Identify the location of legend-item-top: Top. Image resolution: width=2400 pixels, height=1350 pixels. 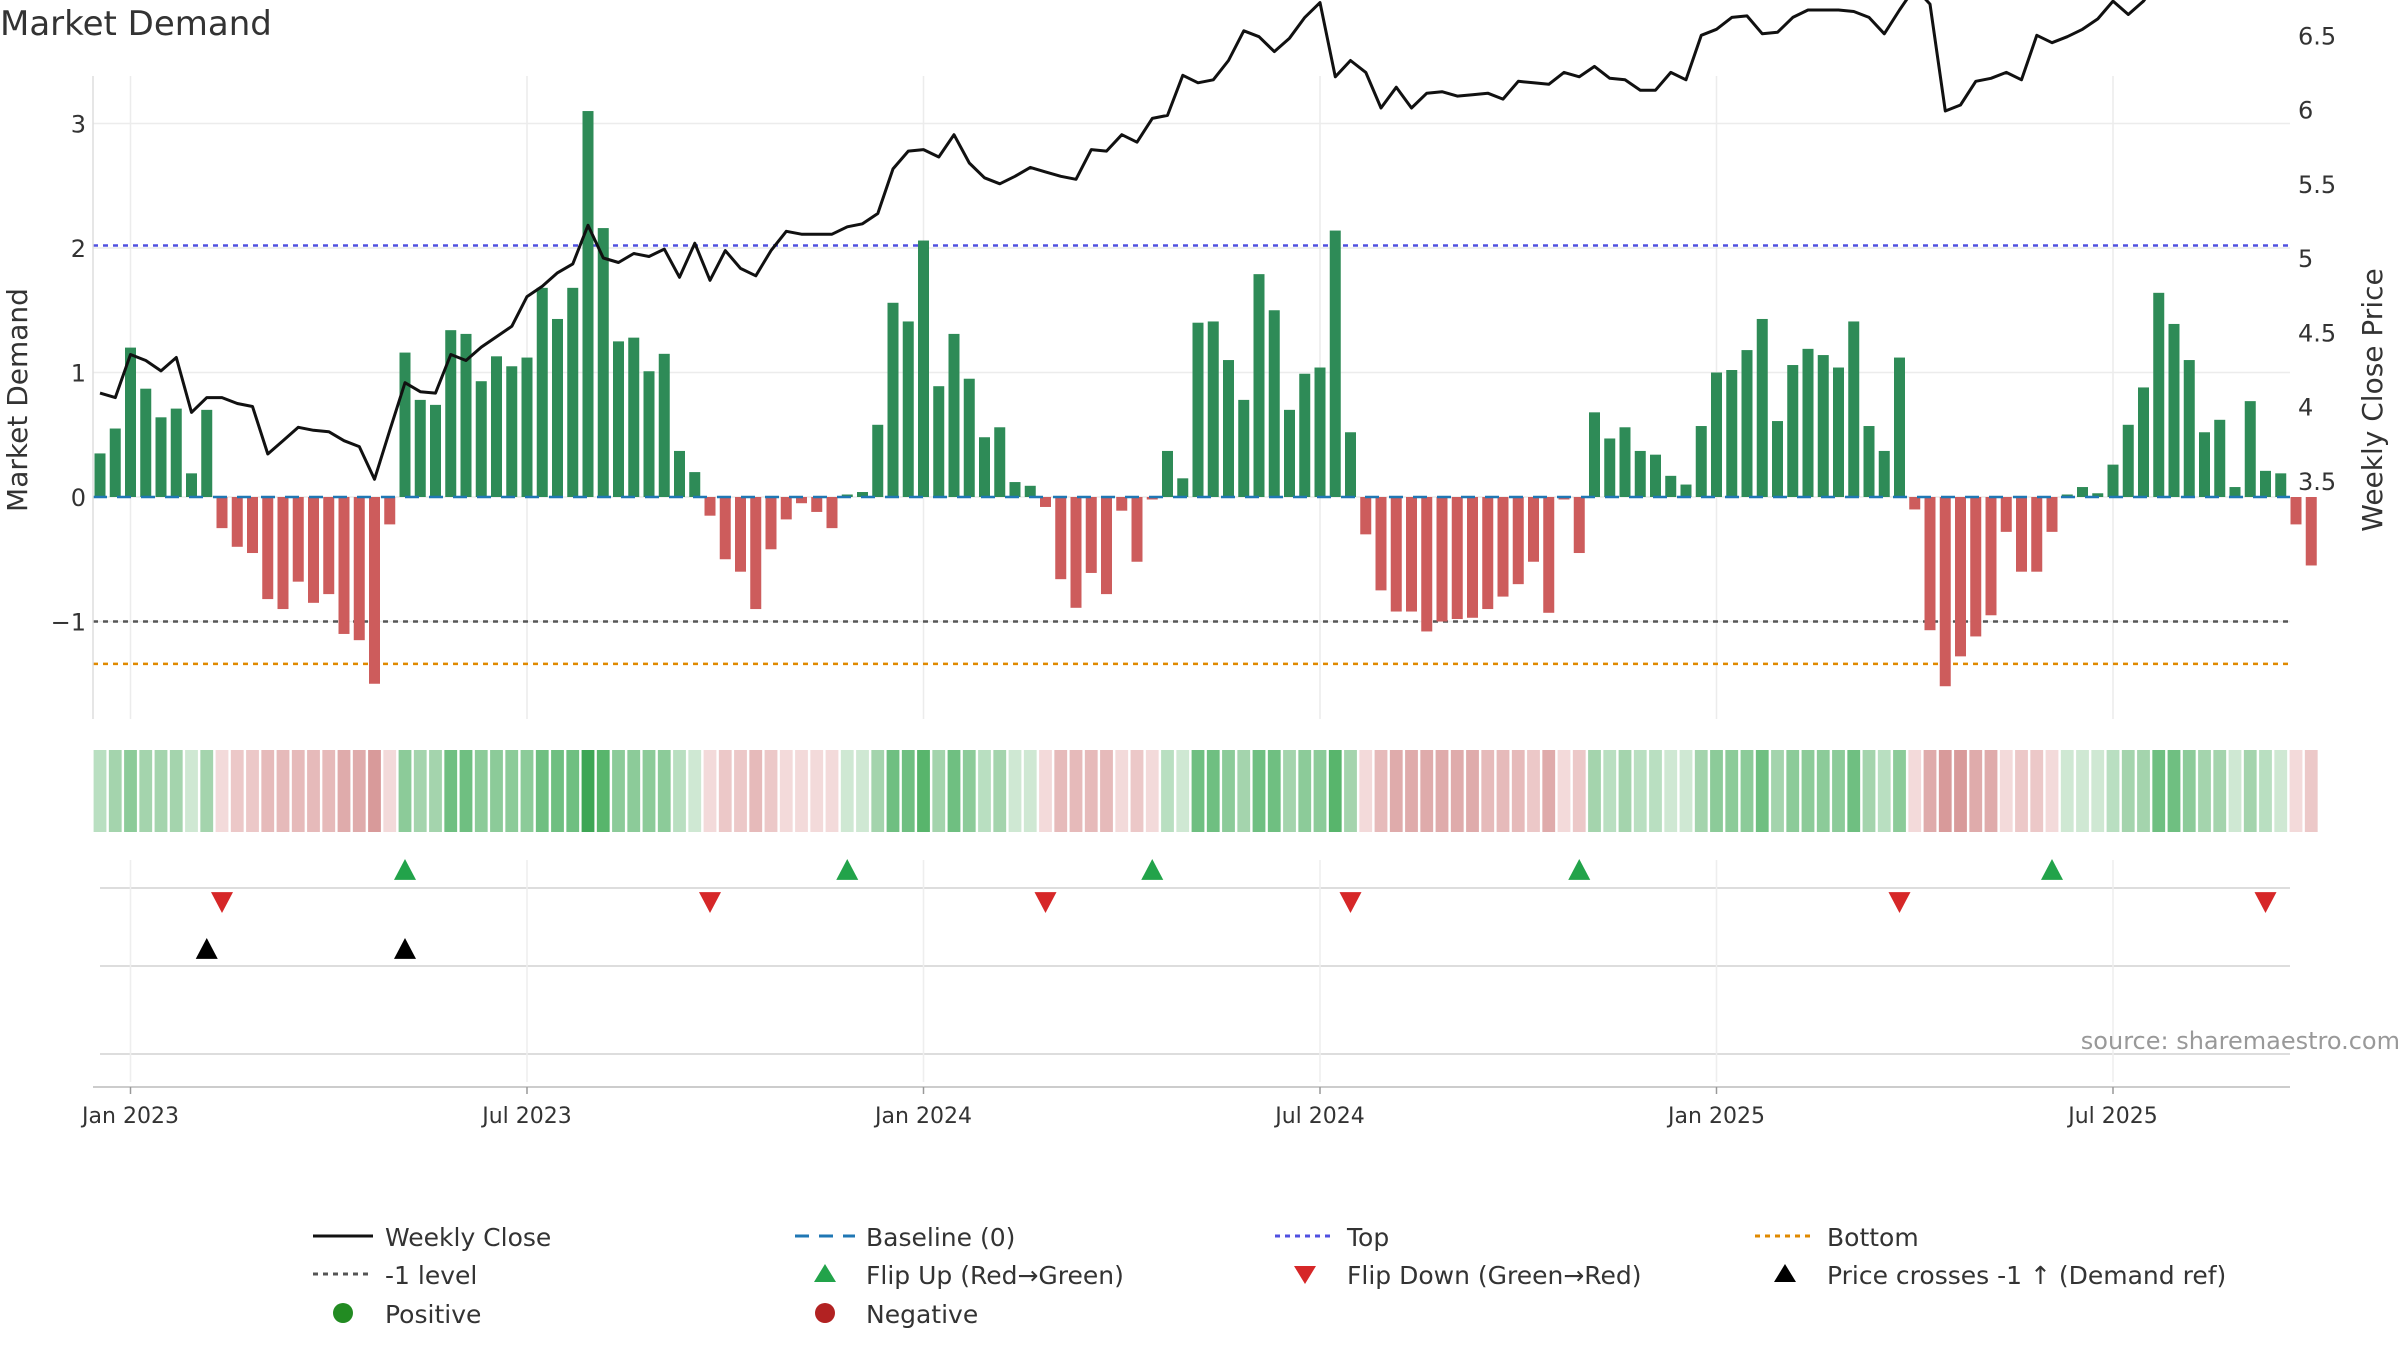
(1332, 1237).